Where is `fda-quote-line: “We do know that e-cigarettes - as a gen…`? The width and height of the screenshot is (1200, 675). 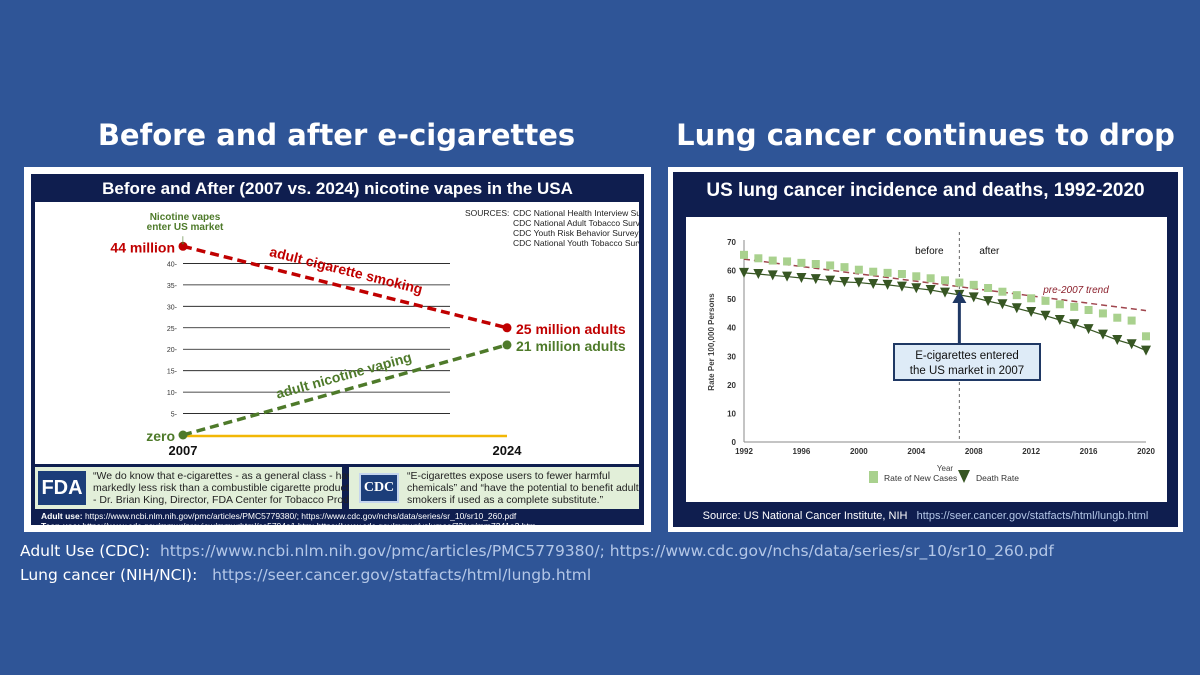 fda-quote-line: “We do know that e-cigarettes - as a gen… is located at coordinates (226, 476).